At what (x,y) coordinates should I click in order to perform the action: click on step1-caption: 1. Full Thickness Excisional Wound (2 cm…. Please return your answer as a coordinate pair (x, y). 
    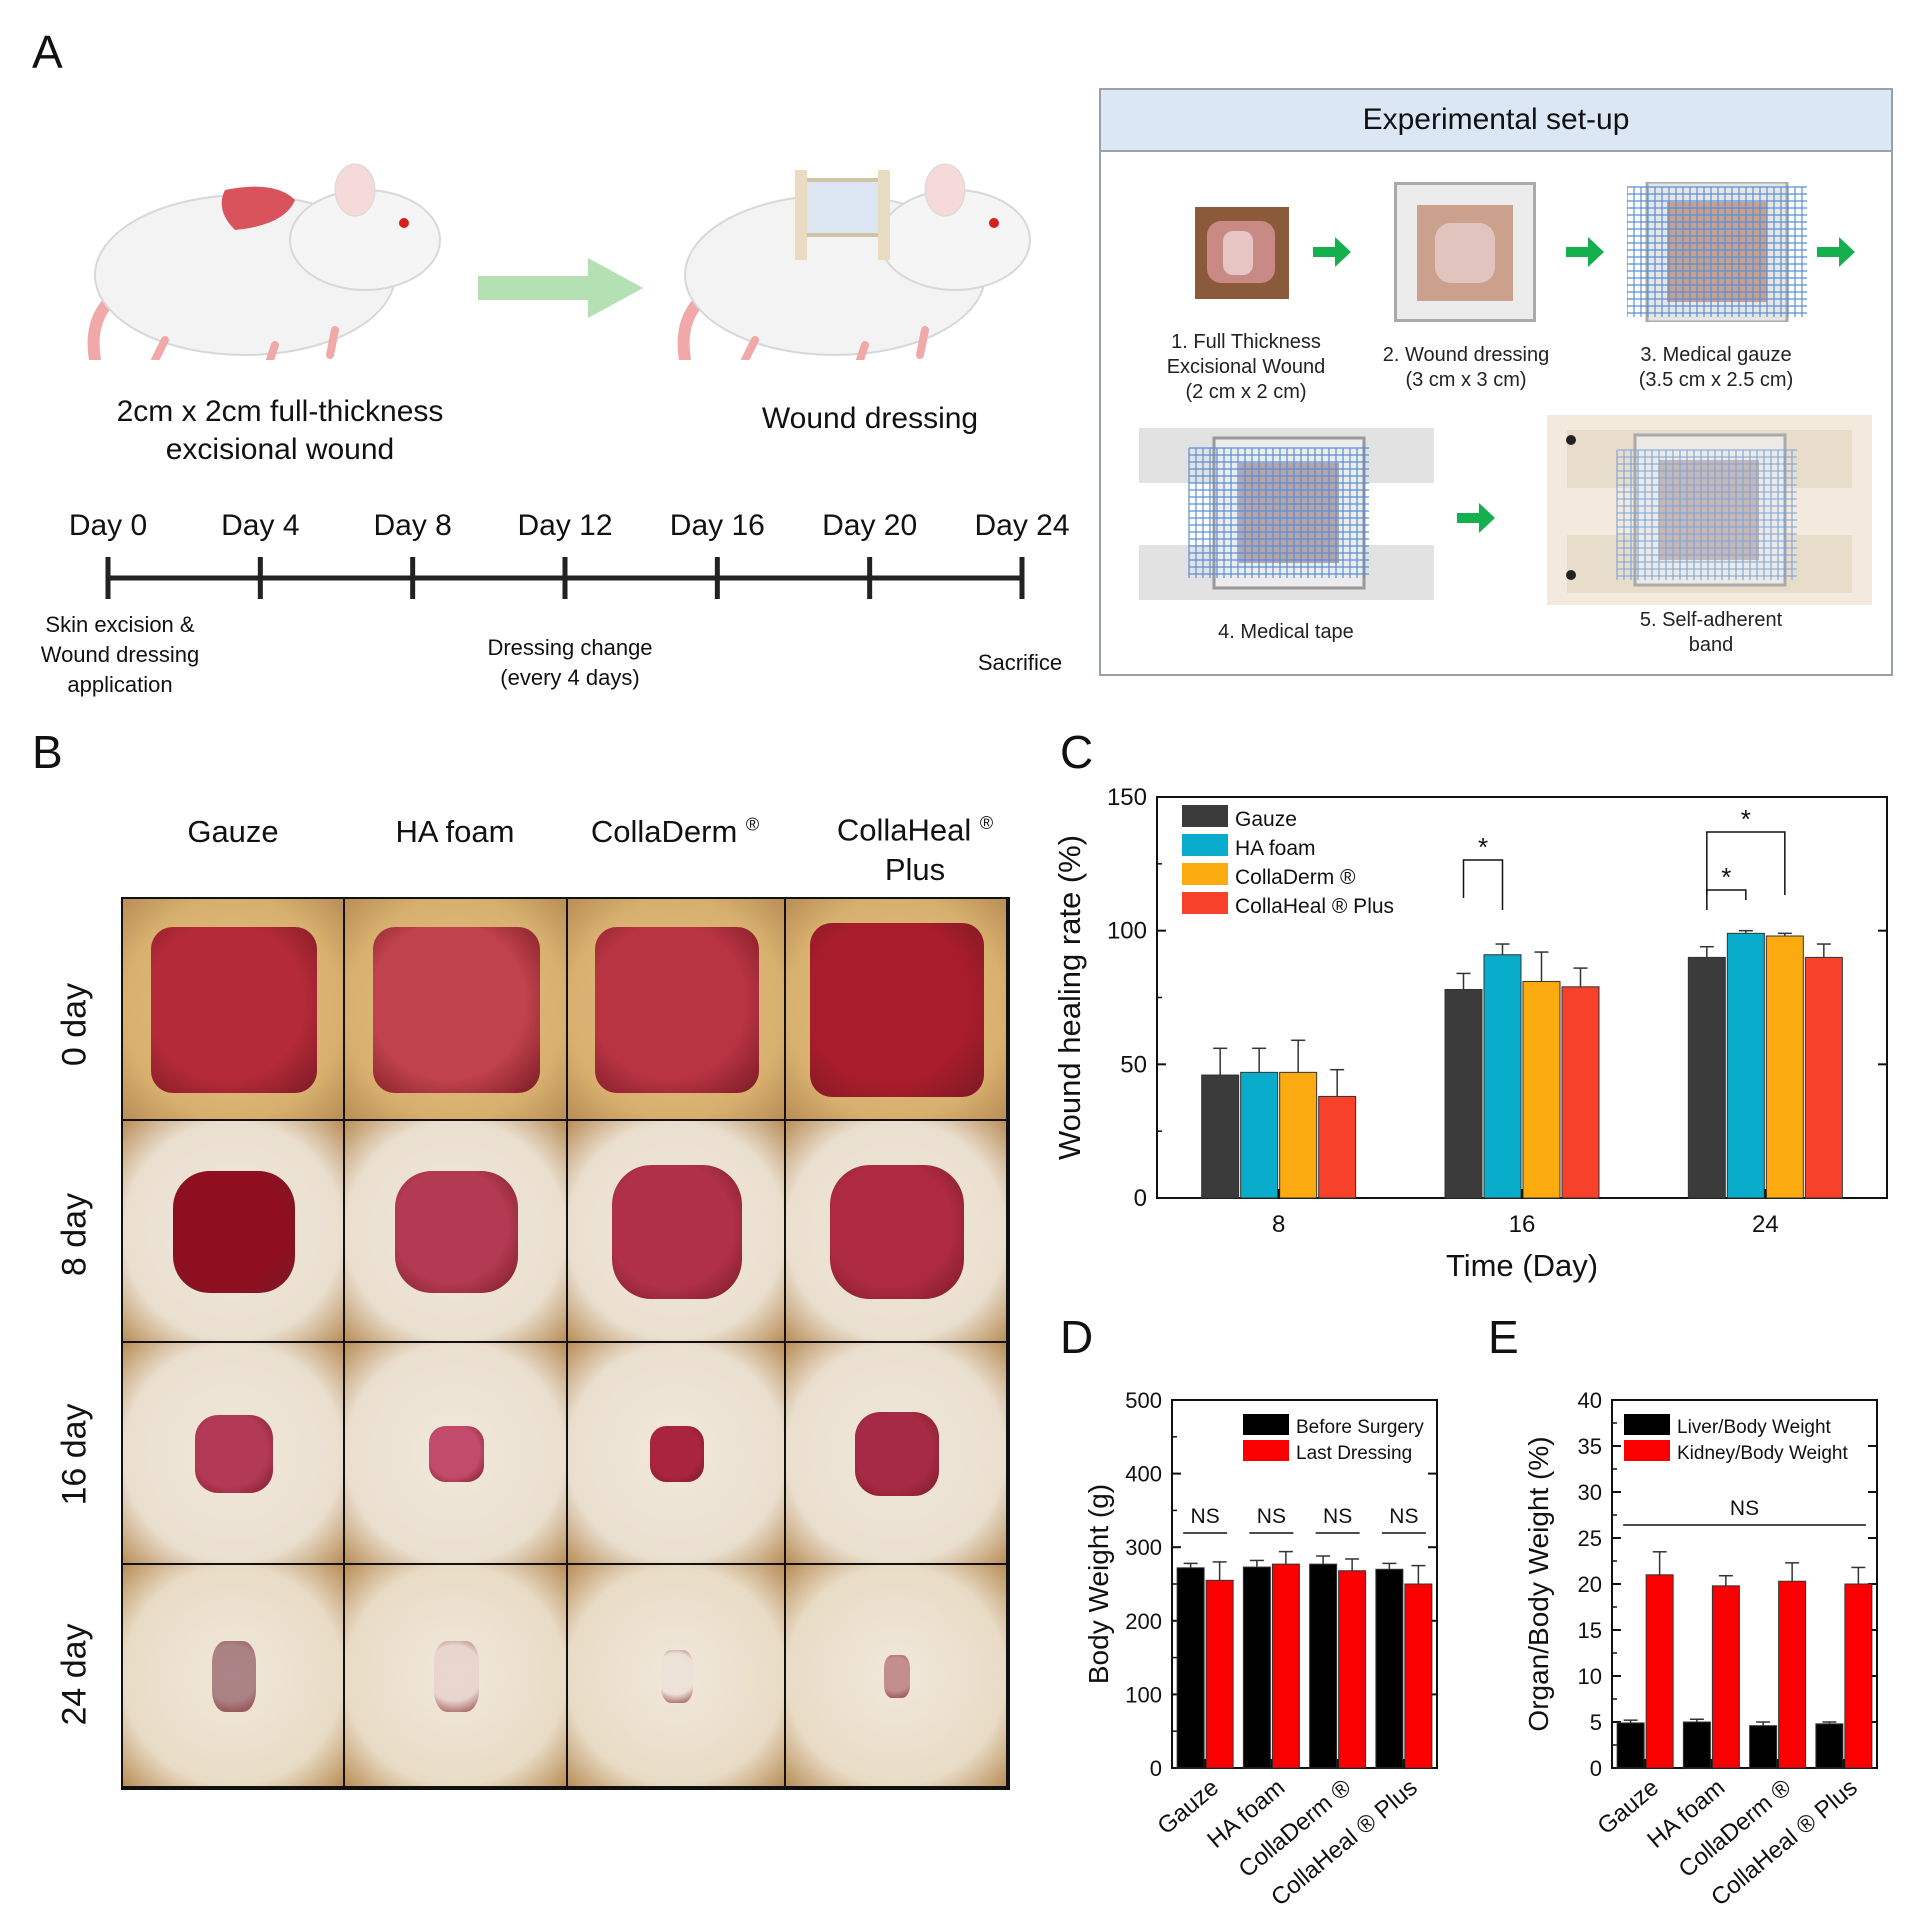
    Looking at the image, I should click on (1246, 367).